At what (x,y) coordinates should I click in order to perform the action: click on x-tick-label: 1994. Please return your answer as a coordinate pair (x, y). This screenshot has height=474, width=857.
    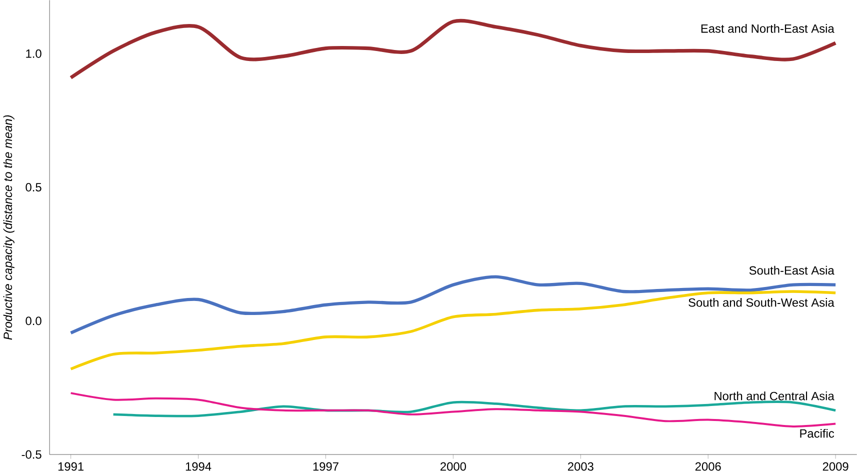
    Looking at the image, I should click on (199, 466).